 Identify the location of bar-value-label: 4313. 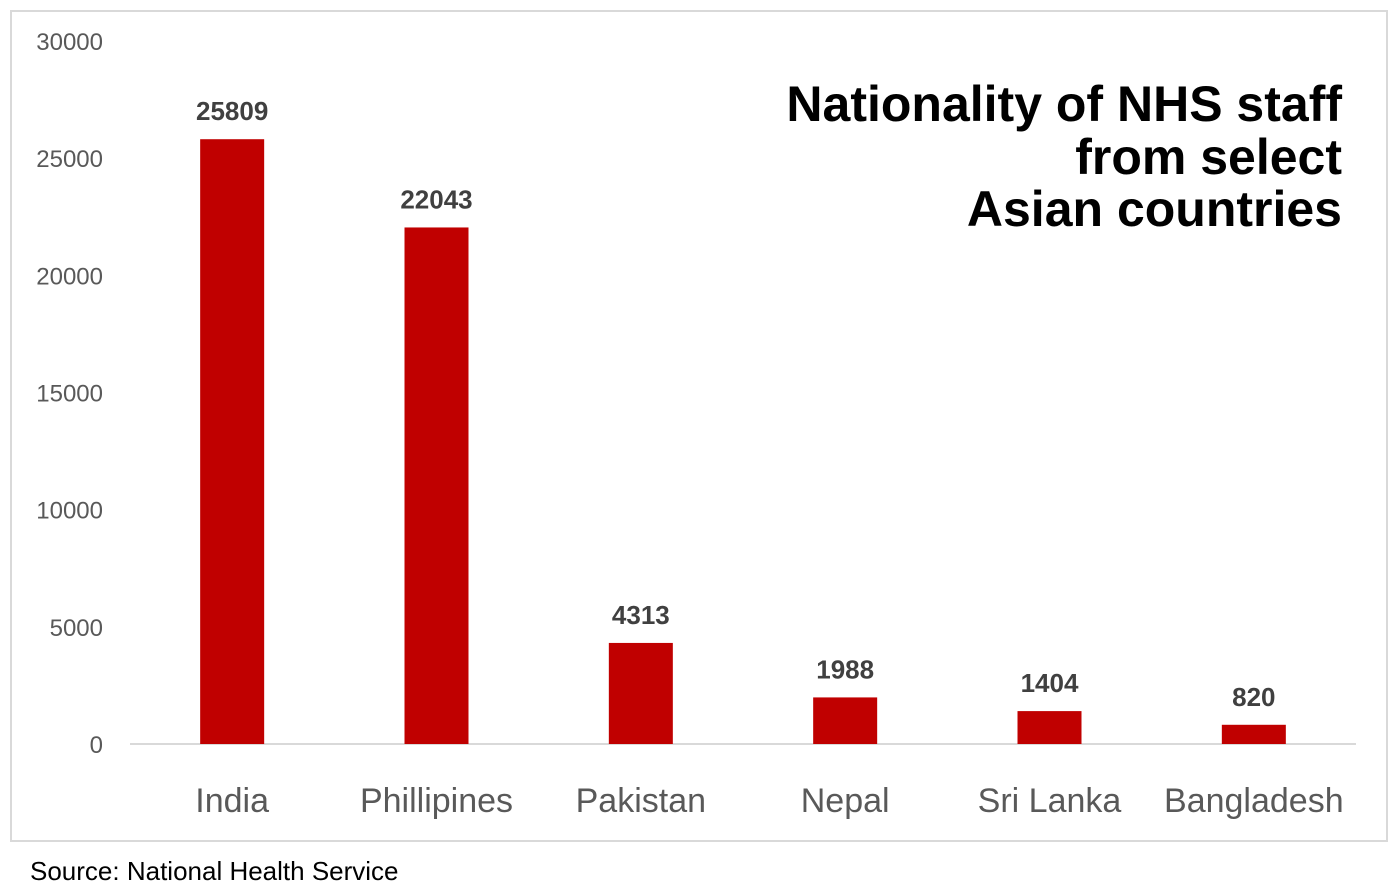
(641, 615).